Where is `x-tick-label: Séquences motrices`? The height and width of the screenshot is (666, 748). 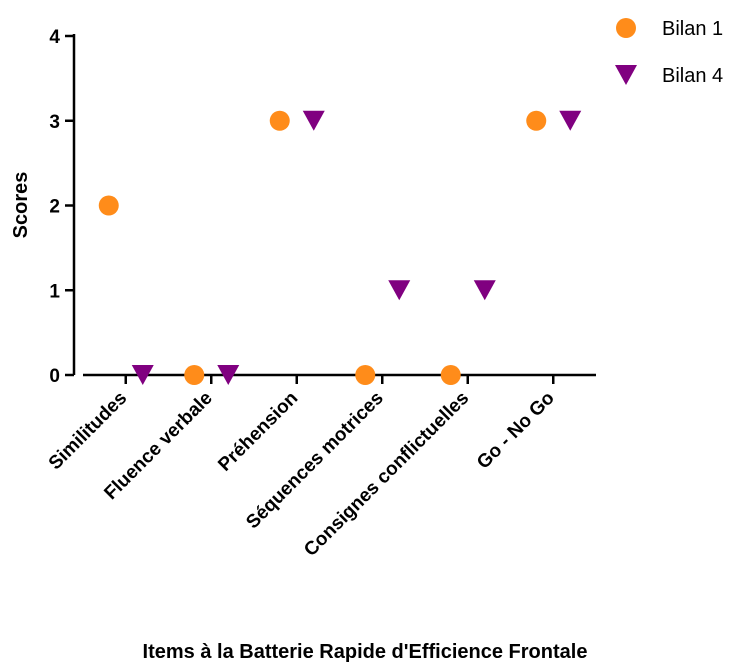
x-tick-label: Séquences motrices is located at coordinates (315, 461).